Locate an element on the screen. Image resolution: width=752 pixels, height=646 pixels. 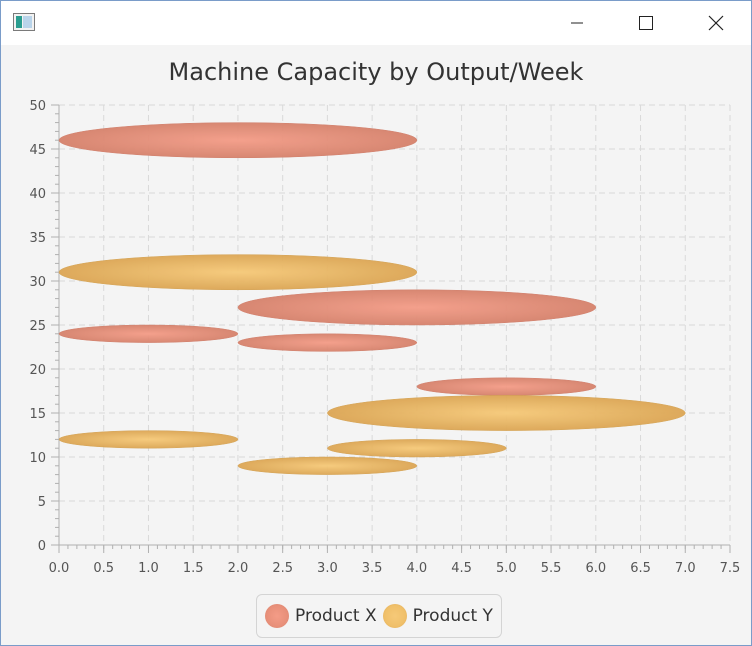
close-button is located at coordinates (716, 23).